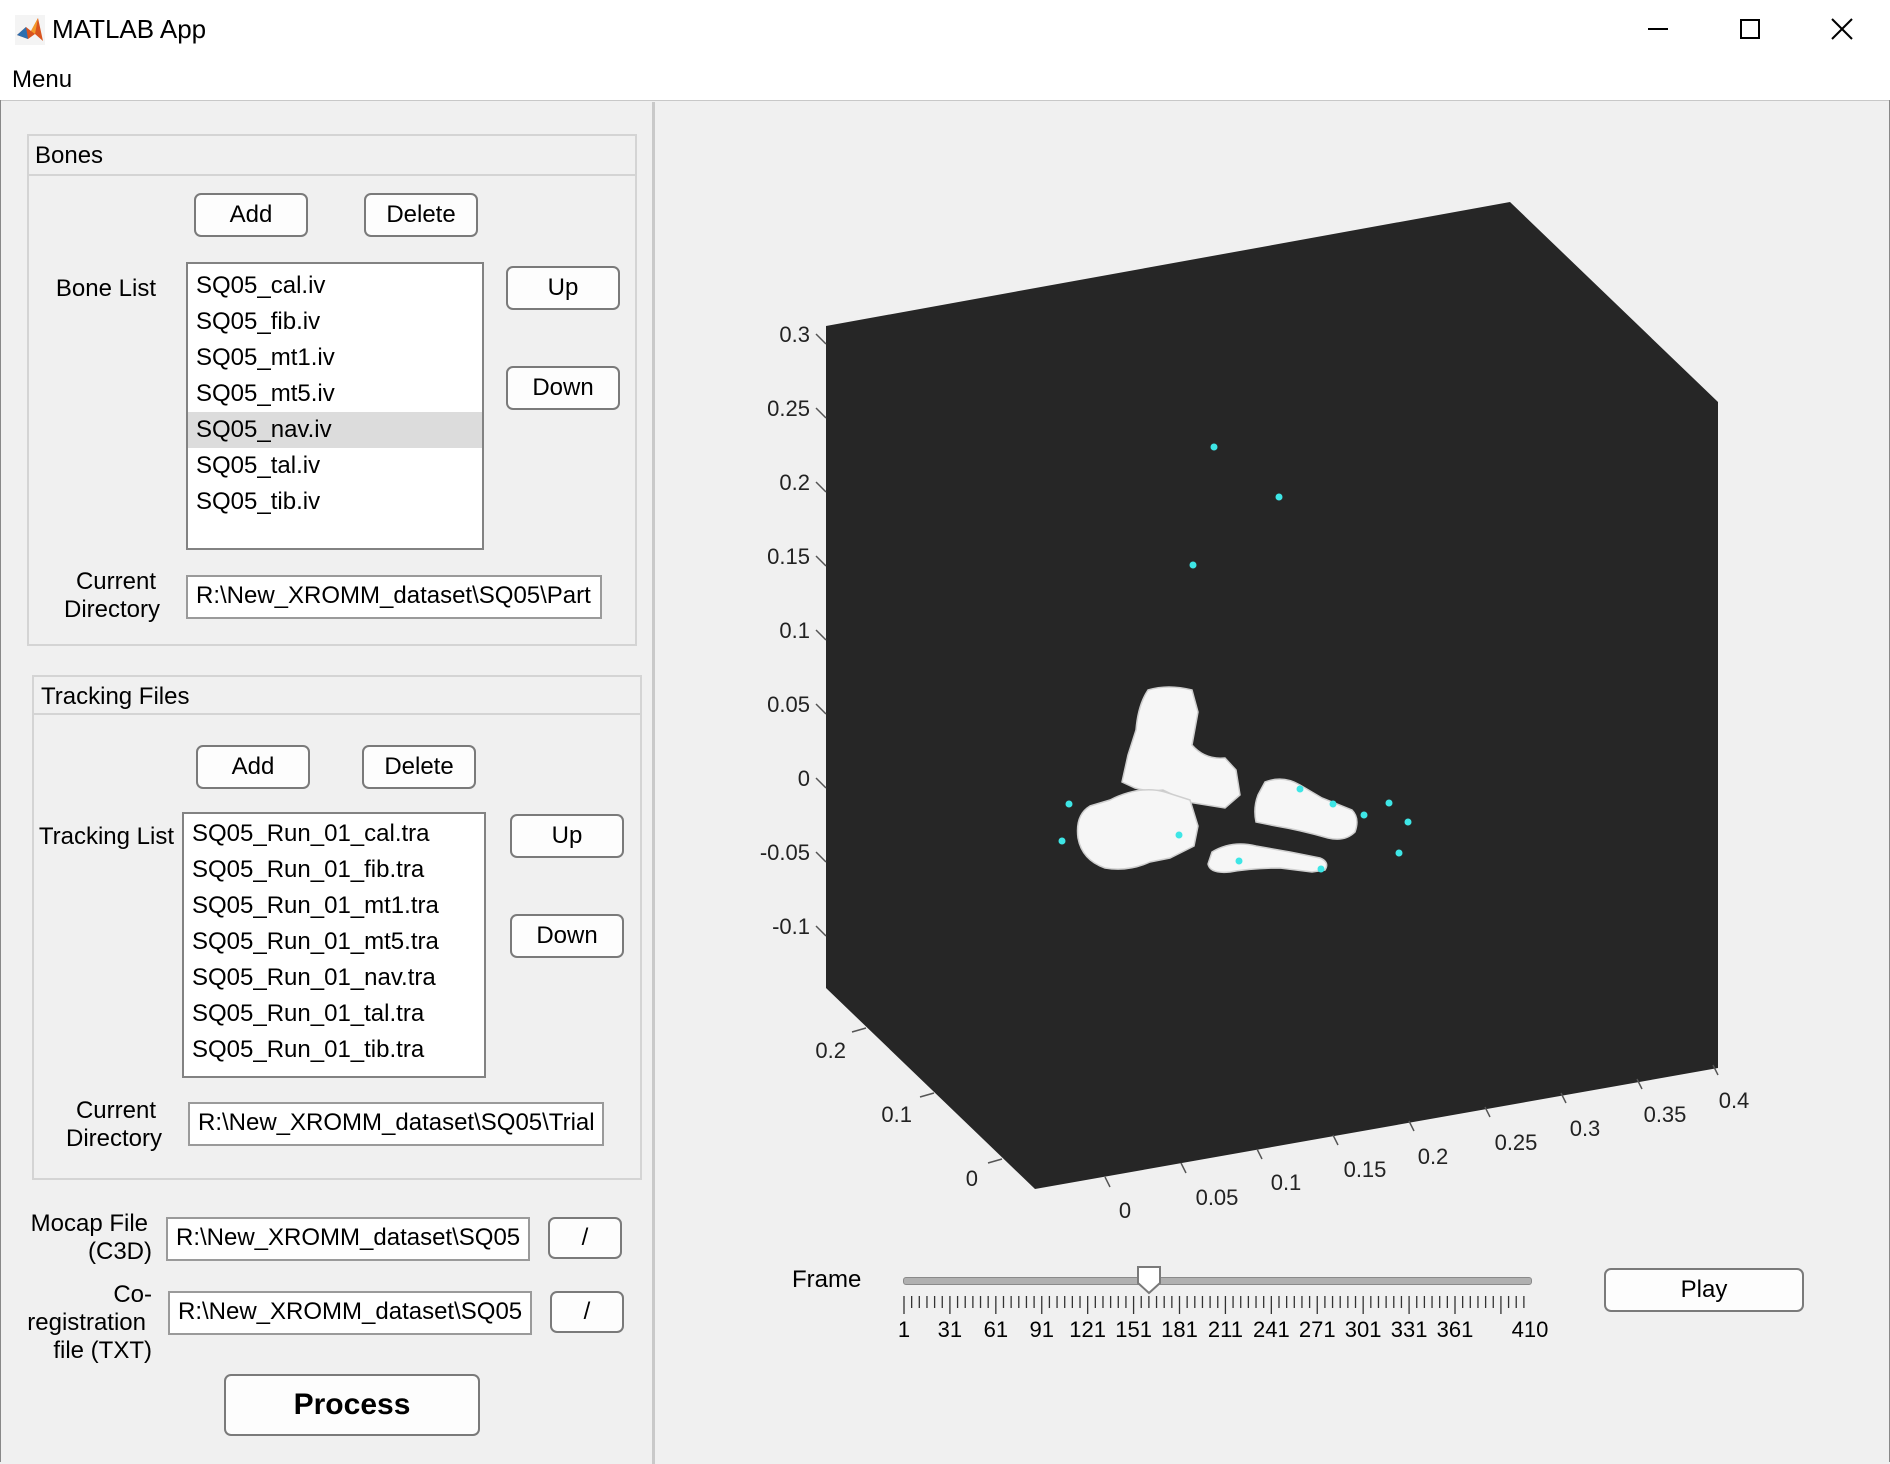  I want to click on slider-tick-label: 271, so click(1317, 1329).